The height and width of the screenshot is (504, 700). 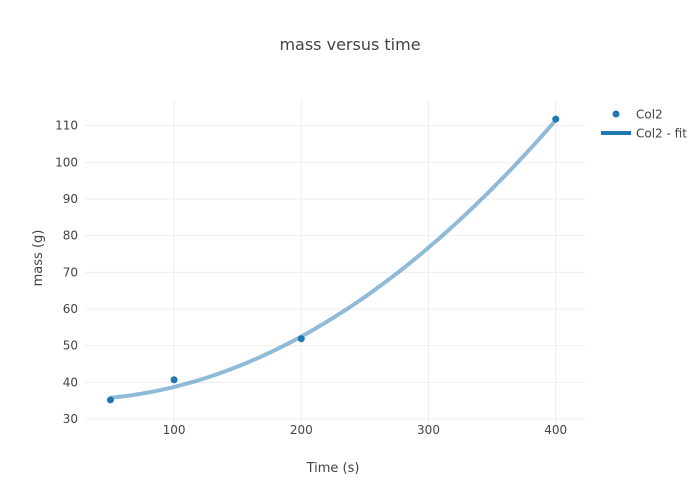 I want to click on y-tick-label: 70, so click(x=70, y=272).